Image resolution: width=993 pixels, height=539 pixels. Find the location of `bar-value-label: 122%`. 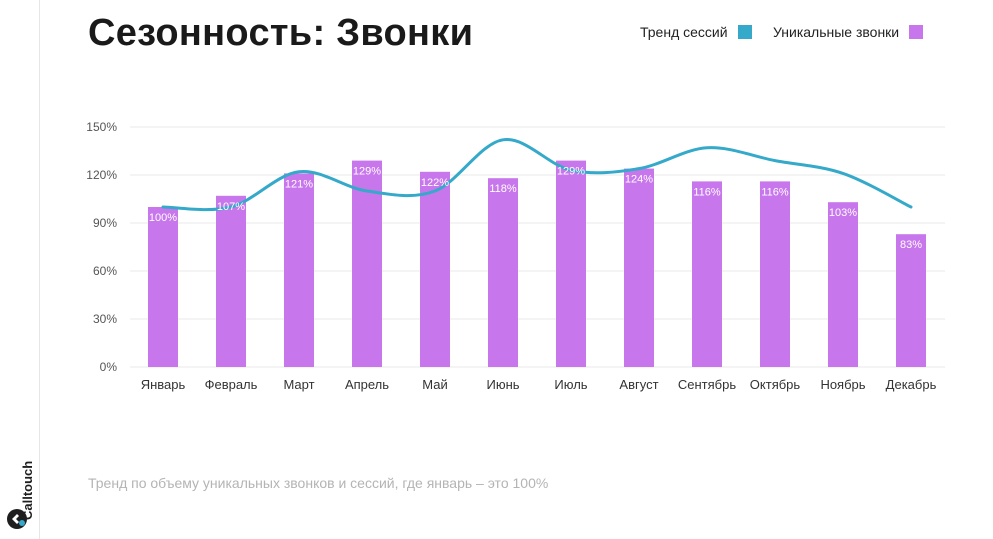

bar-value-label: 122% is located at coordinates (435, 183).